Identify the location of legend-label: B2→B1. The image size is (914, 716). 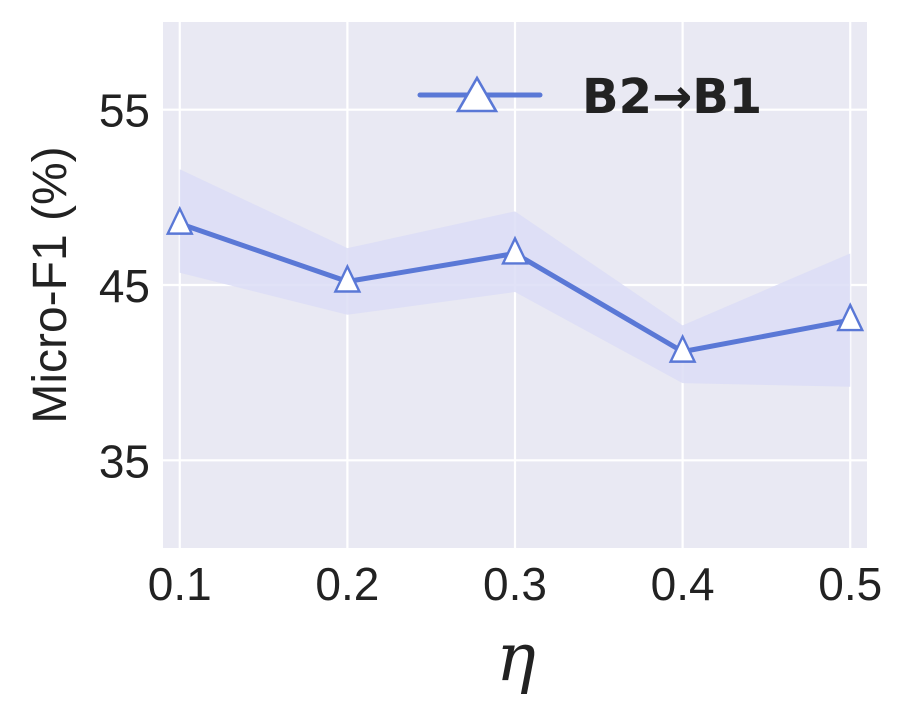
(672, 97).